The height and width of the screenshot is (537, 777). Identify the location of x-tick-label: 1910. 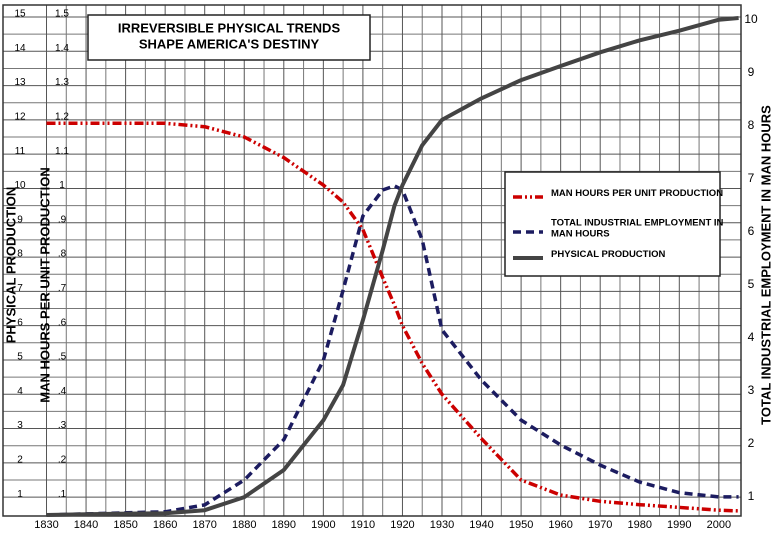
(363, 525).